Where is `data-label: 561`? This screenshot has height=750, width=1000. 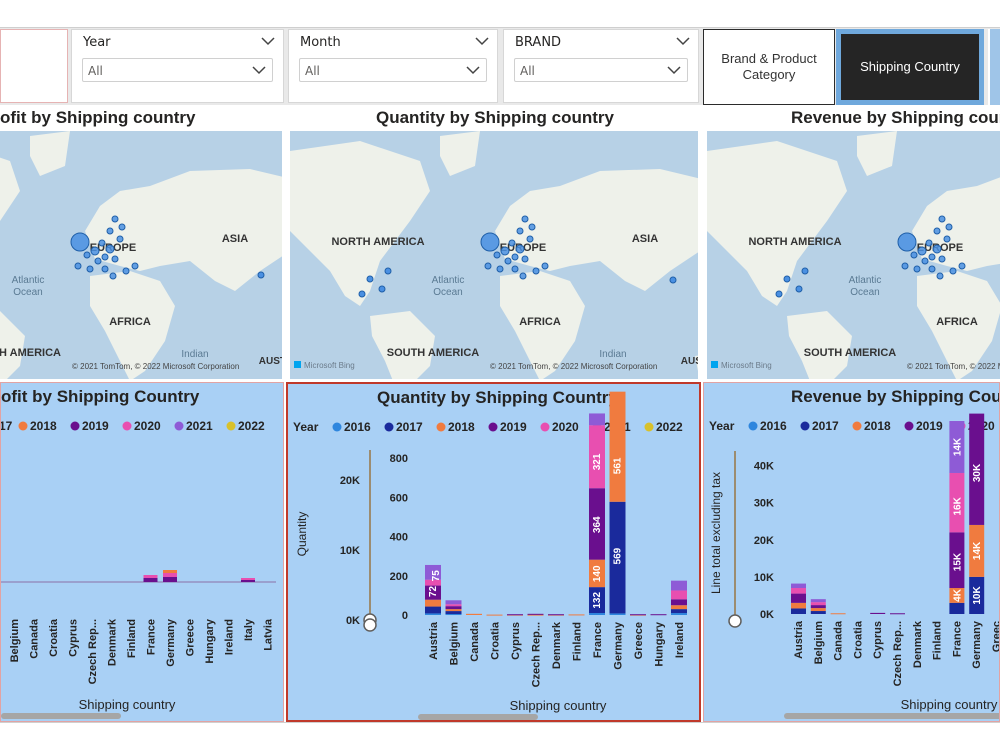
data-label: 561 is located at coordinates (618, 465).